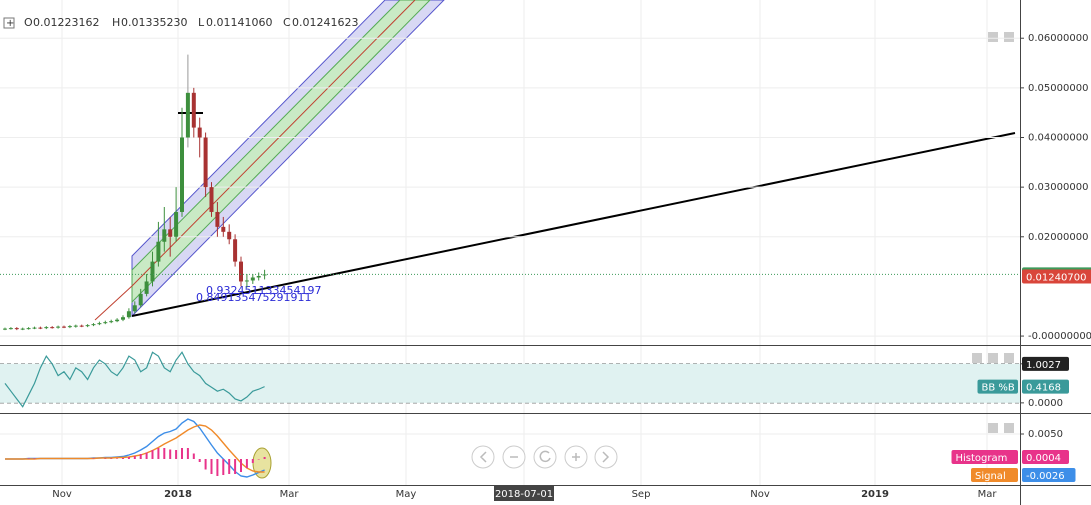 The height and width of the screenshot is (505, 1091). What do you see at coordinates (1059, 336) in the screenshot?
I see `y-tick-label: -0.00000000` at bounding box center [1059, 336].